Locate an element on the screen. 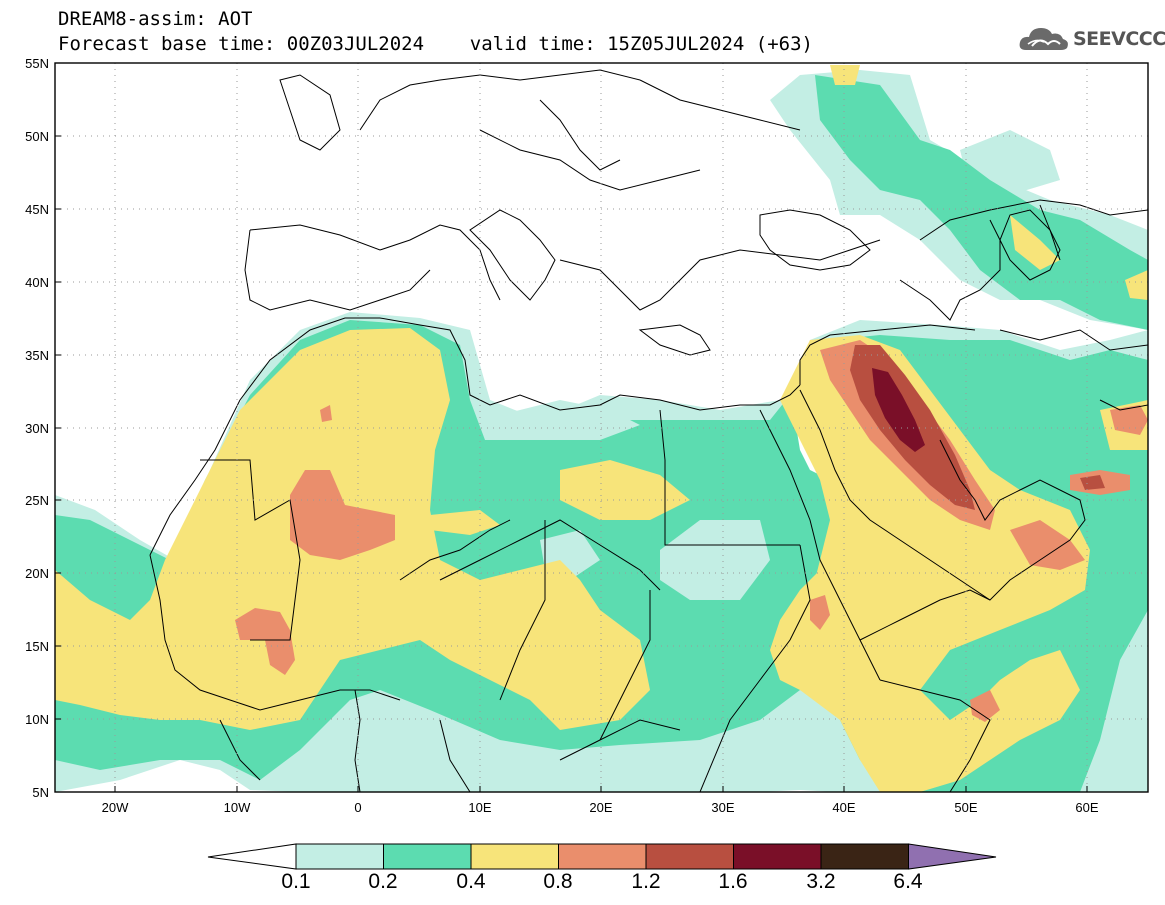  lat-label-5n: 5N is located at coordinates (40, 792).